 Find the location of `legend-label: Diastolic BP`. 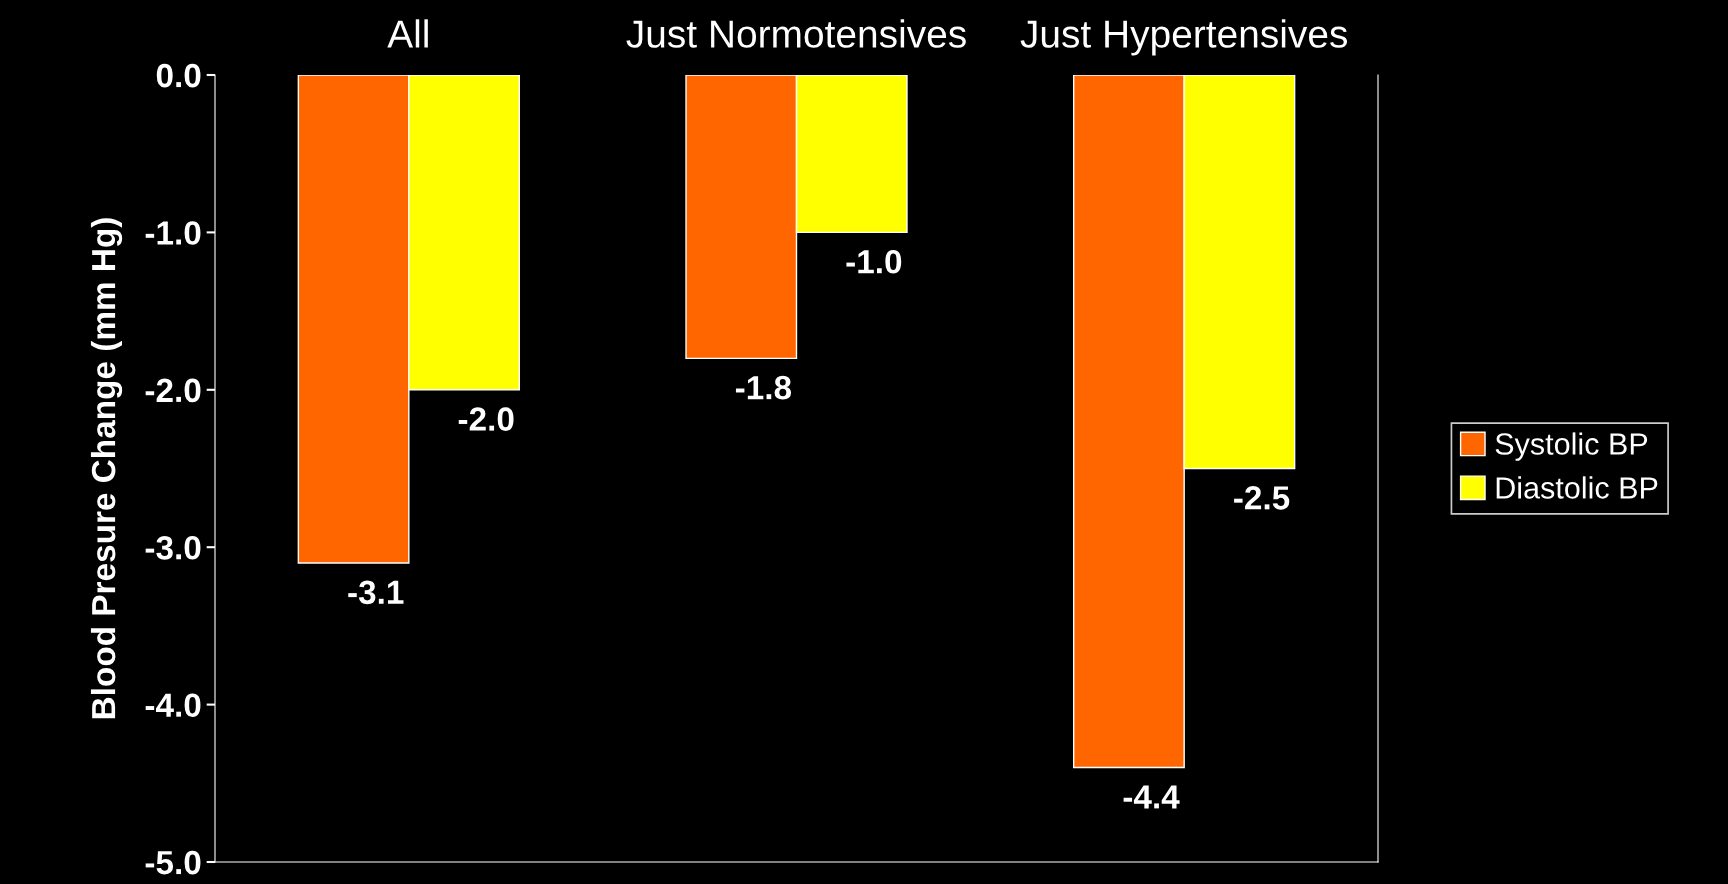

legend-label: Diastolic BP is located at coordinates (1577, 487).